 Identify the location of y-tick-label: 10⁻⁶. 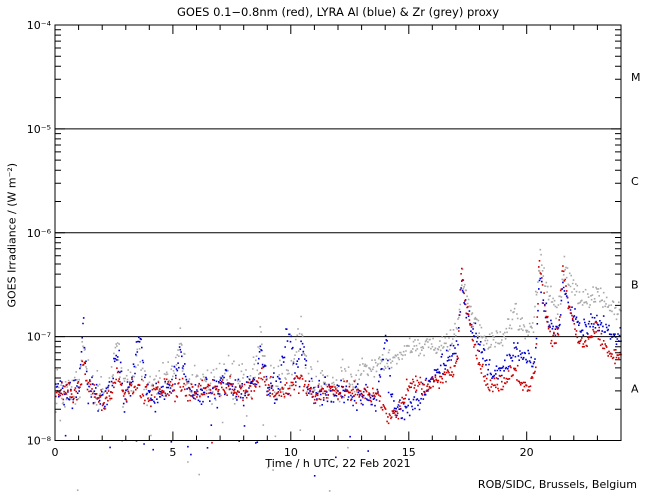
(39, 233).